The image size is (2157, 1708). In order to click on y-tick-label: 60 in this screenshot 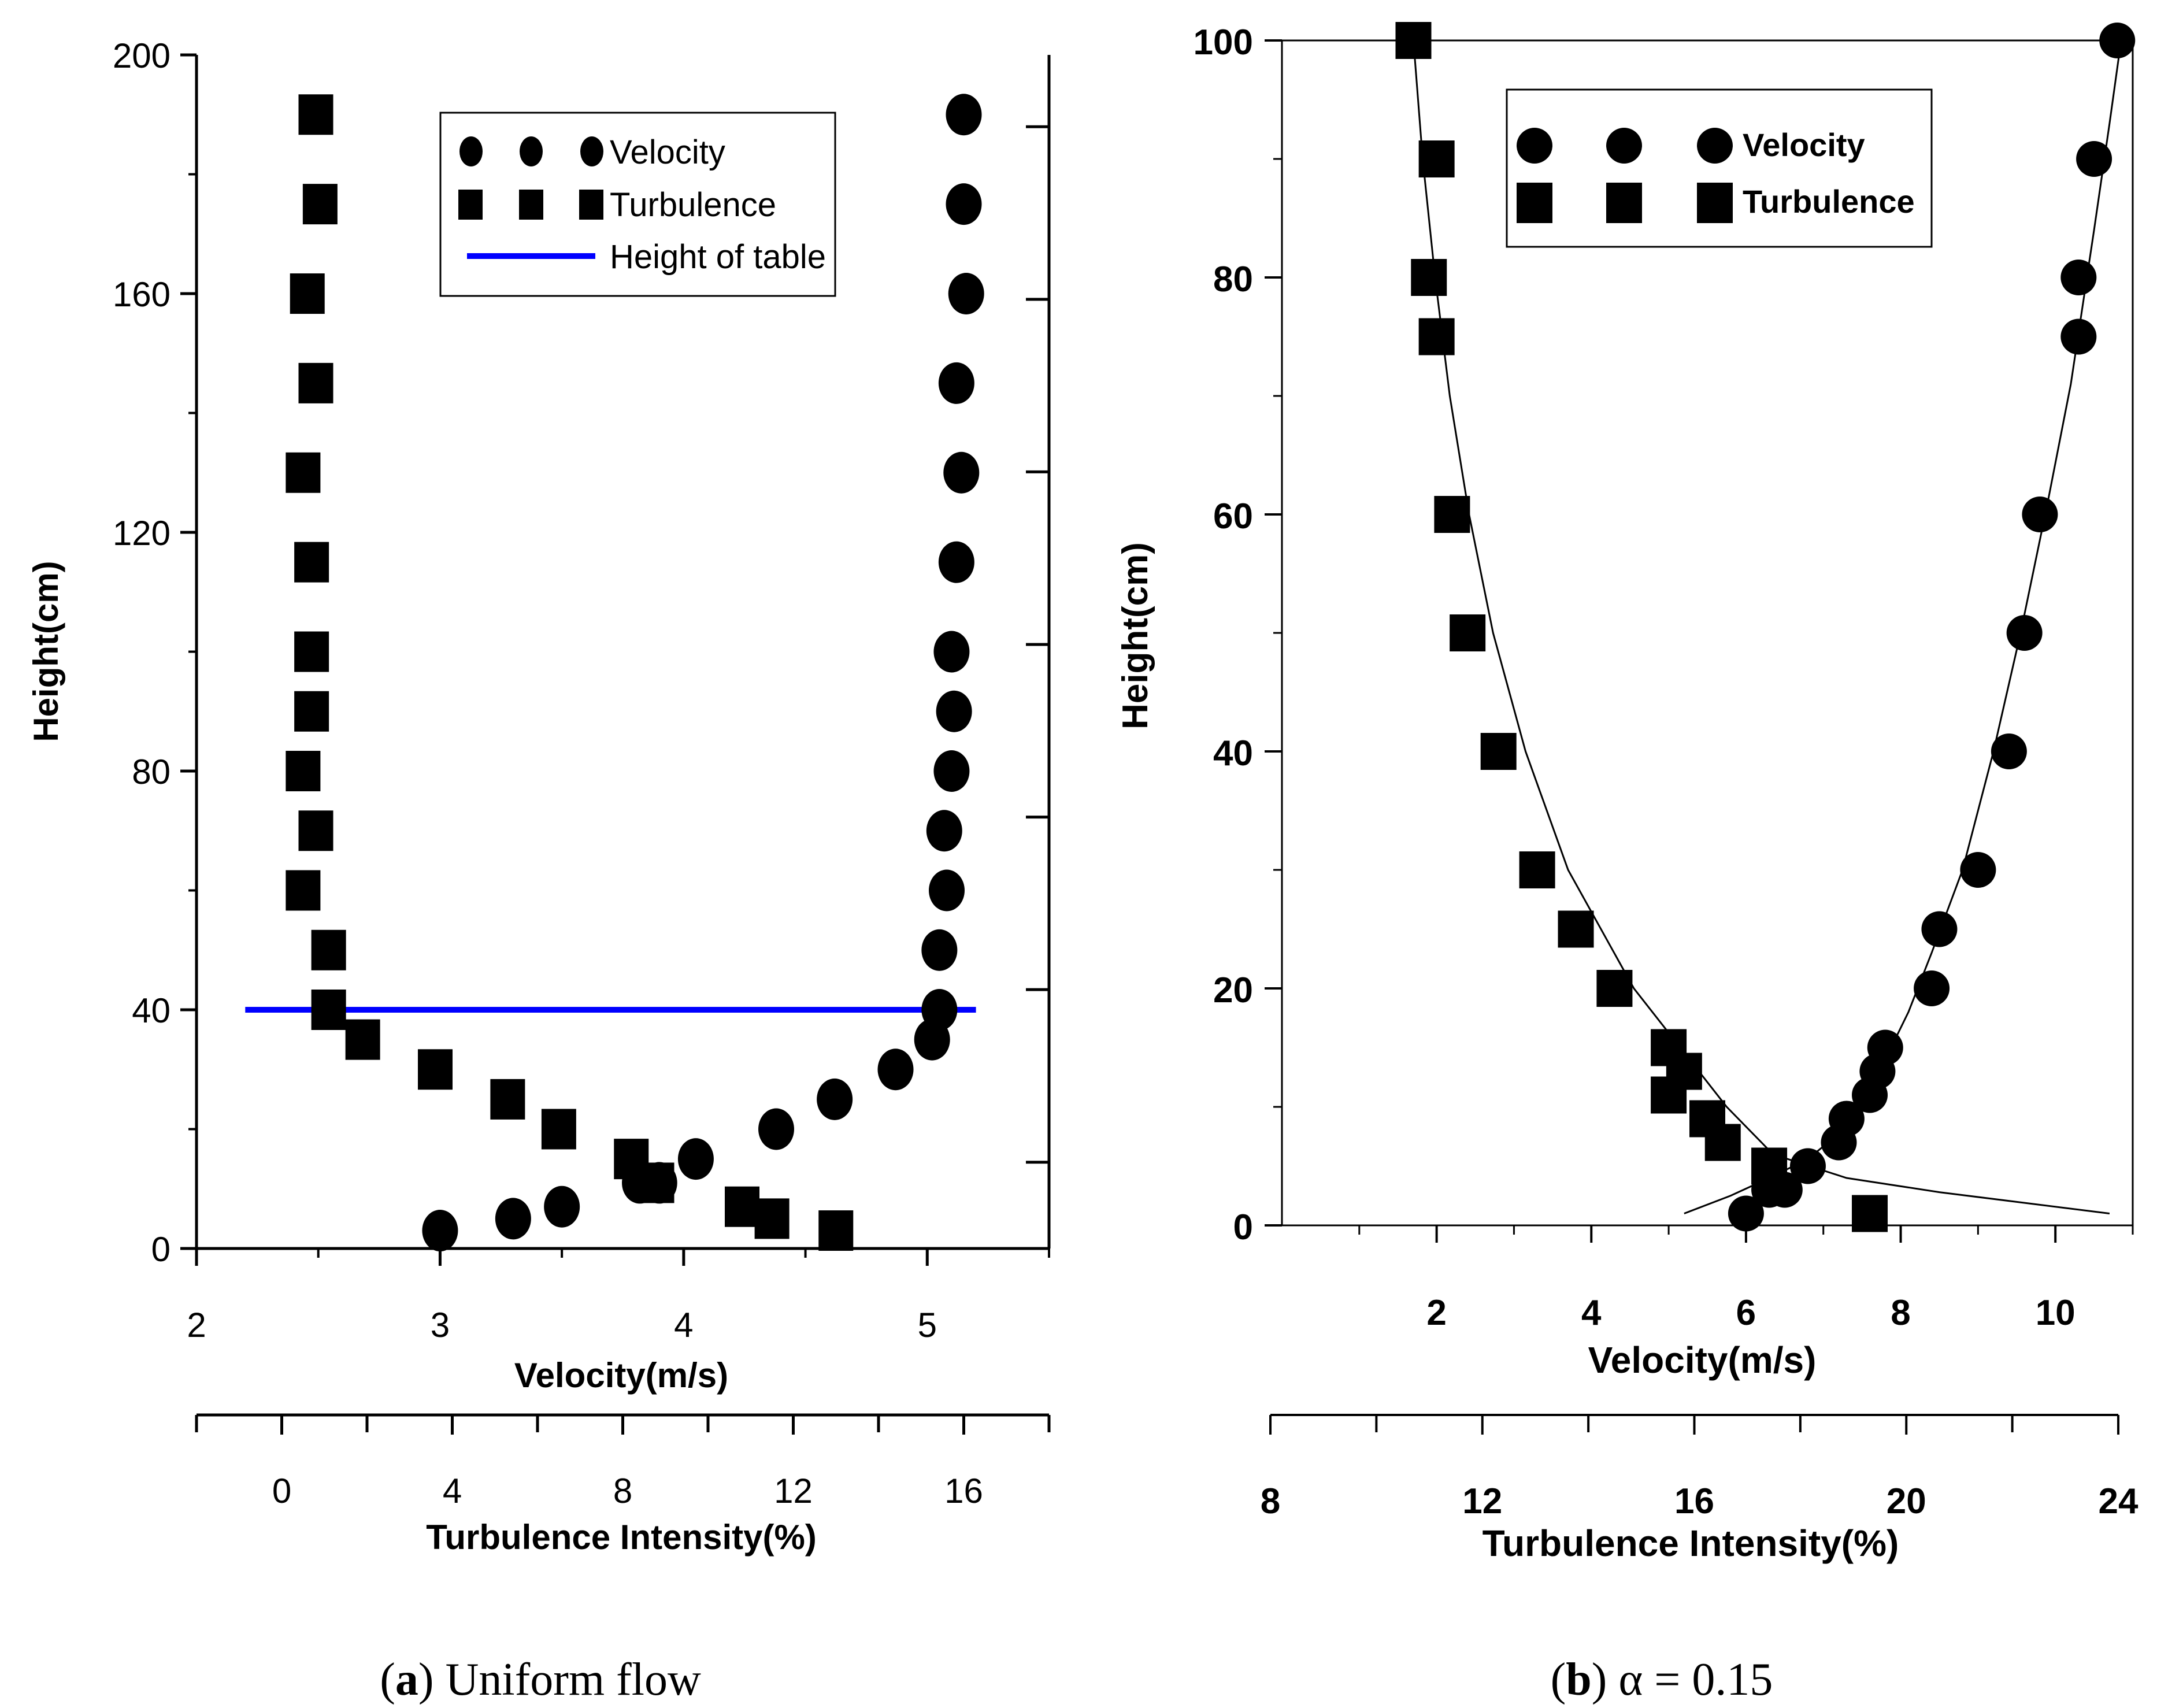, I will do `click(1233, 516)`.